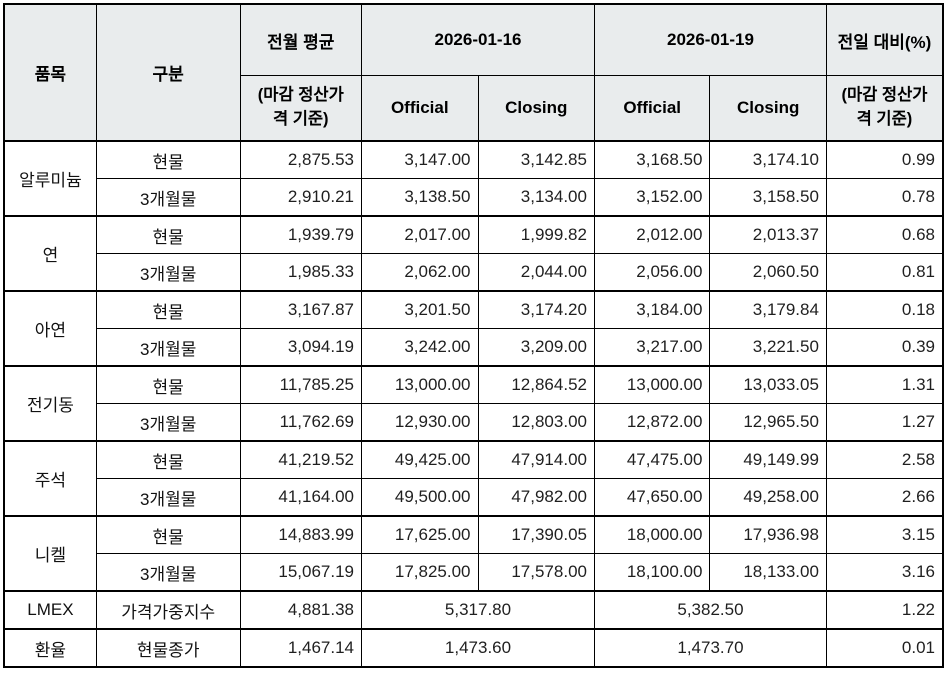 Image resolution: width=951 pixels, height=678 pixels. I want to click on change-cell: 0.01, so click(884, 648).